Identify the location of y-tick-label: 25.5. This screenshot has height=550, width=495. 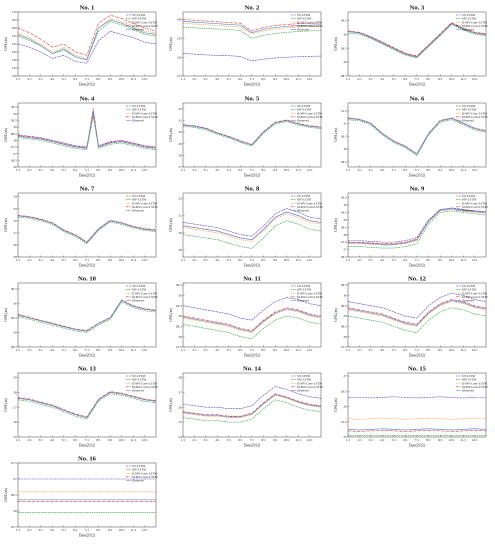
(14, 527).